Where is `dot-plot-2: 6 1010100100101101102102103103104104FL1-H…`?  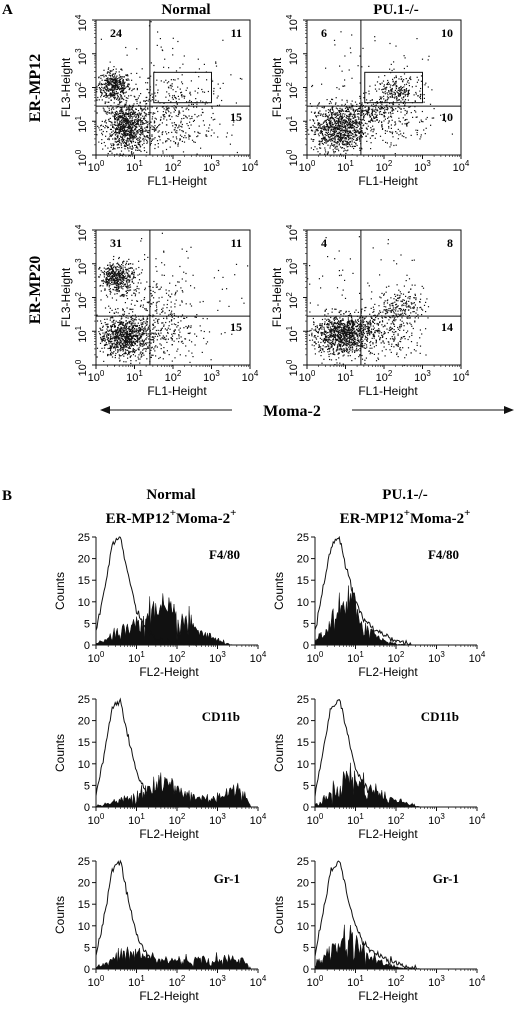
dot-plot-2: 6 1010100100101101102102103103104104FL1-H… is located at coordinates (370, 101).